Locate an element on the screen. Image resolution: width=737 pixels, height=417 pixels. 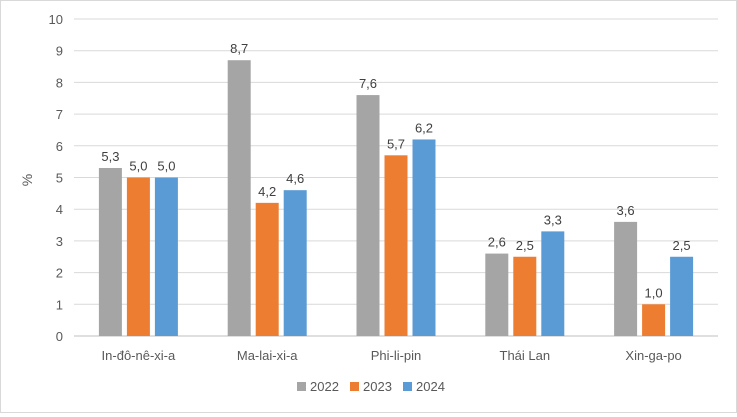
y-axis-label: % is located at coordinates (27, 180).